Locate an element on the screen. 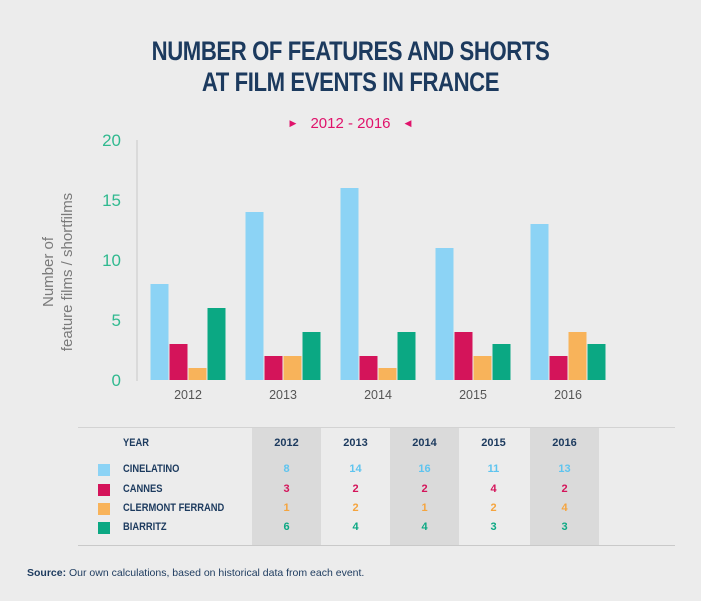 Image resolution: width=701 pixels, height=601 pixels. table-bottom-divider is located at coordinates (376, 545).